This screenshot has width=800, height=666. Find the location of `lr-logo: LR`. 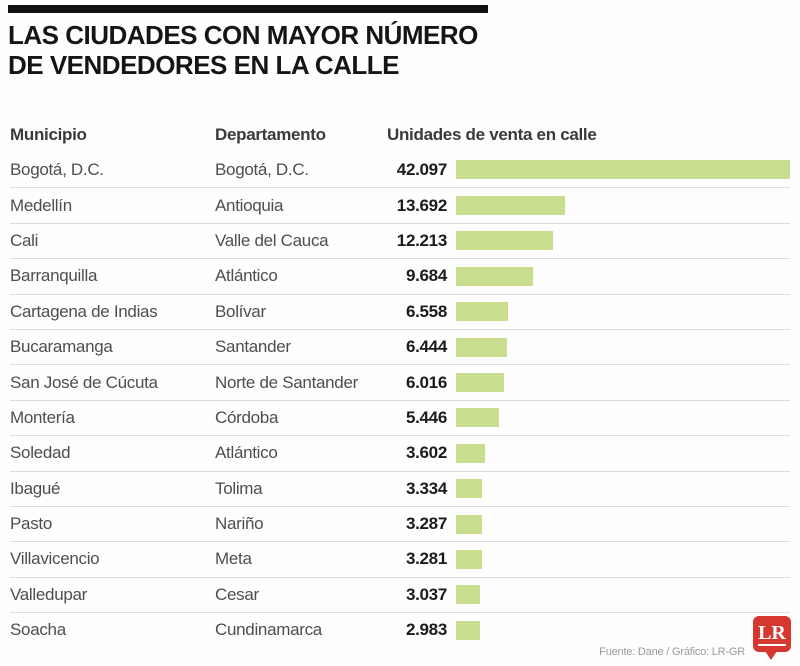

lr-logo: LR is located at coordinates (772, 638).